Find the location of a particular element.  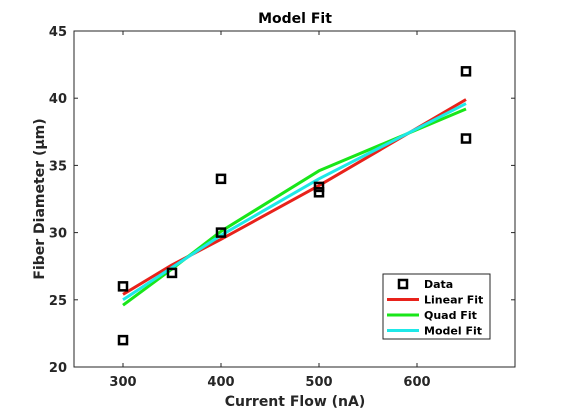

y-tick-label: 30 is located at coordinates (58, 234).